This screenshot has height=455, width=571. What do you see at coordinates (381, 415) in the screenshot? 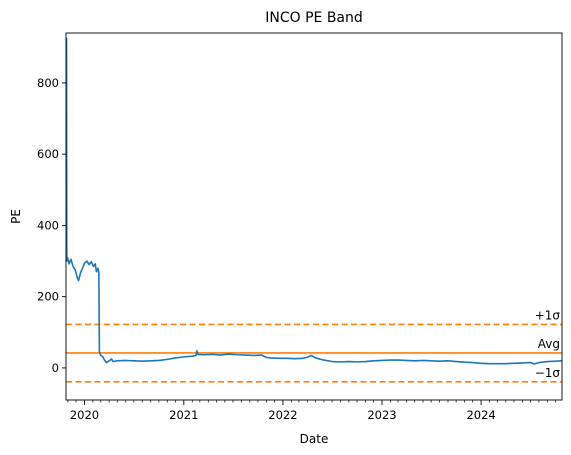
I see `x-tick-label-3: 2023` at bounding box center [381, 415].